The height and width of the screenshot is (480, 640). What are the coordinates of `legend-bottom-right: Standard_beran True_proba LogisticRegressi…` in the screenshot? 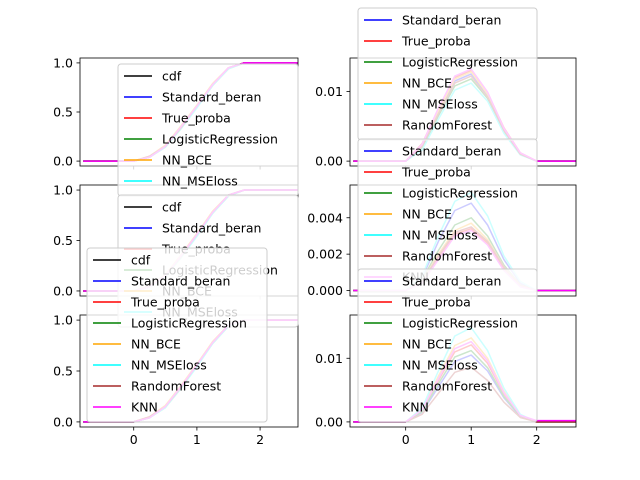 It's located at (447, 345).